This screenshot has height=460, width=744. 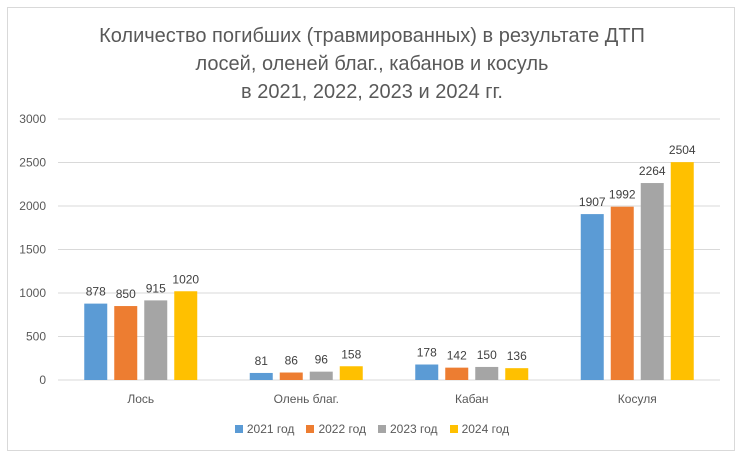 I want to click on legend-item: 2024 год, so click(x=479, y=429).